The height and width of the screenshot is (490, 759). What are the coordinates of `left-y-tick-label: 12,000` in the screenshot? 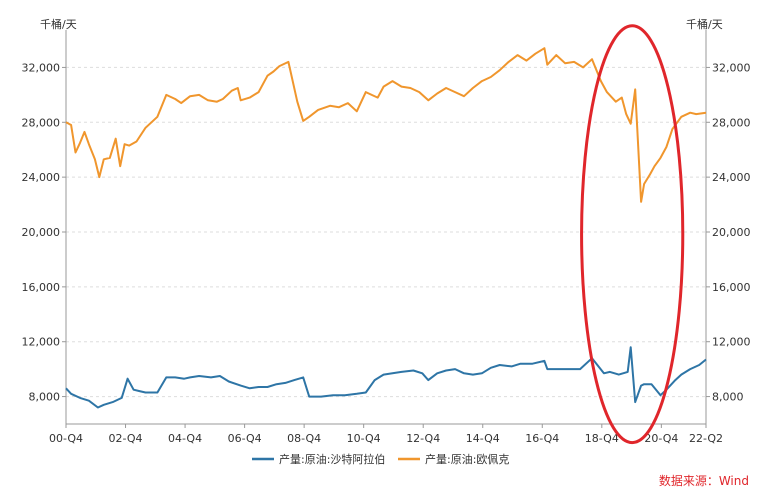 It's located at (41, 342).